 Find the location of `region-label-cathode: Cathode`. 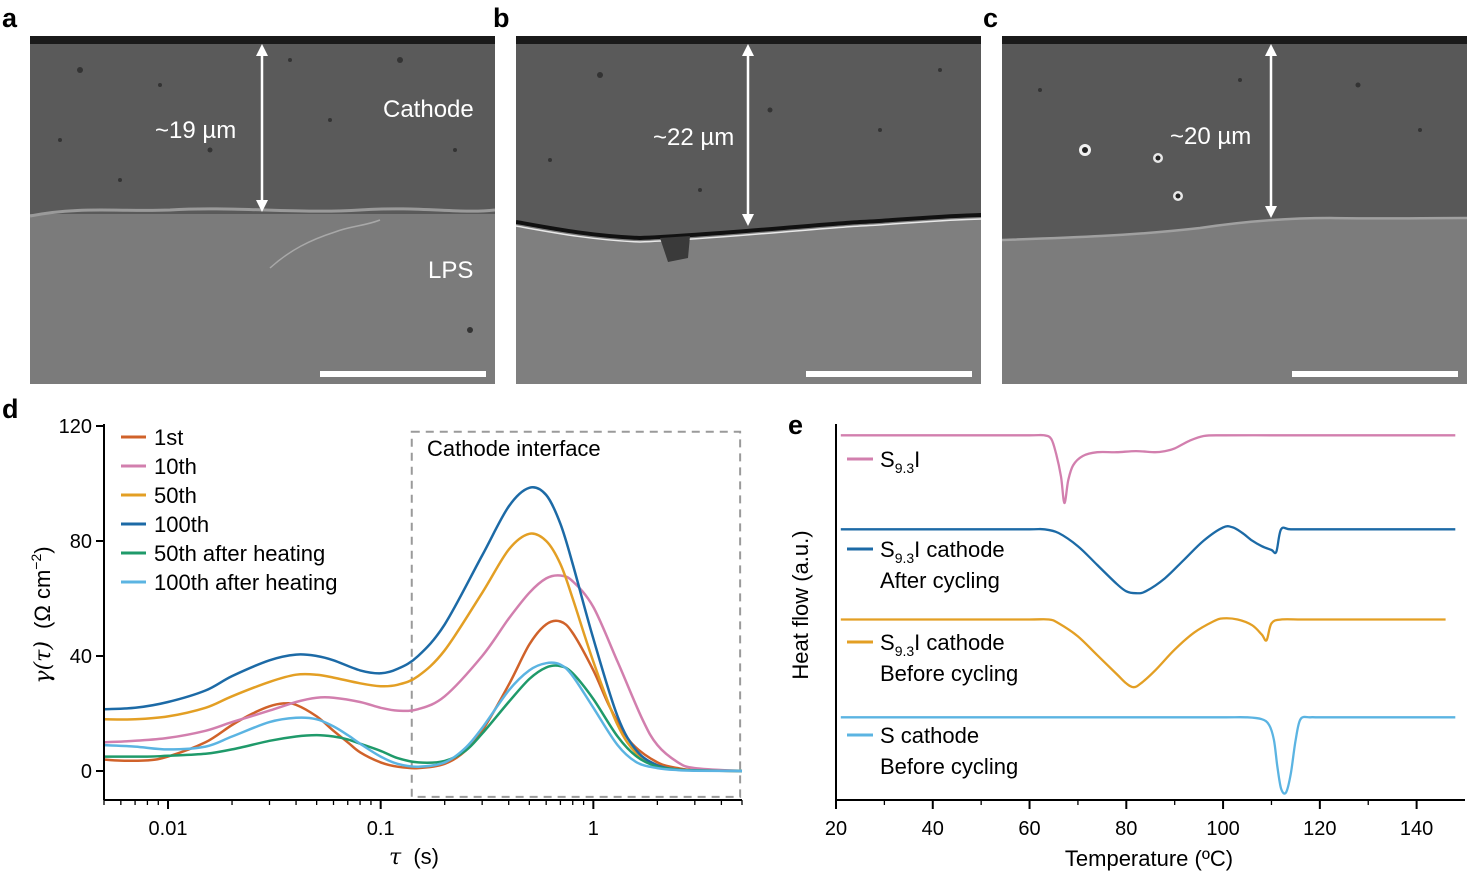

region-label-cathode: Cathode is located at coordinates (428, 109).